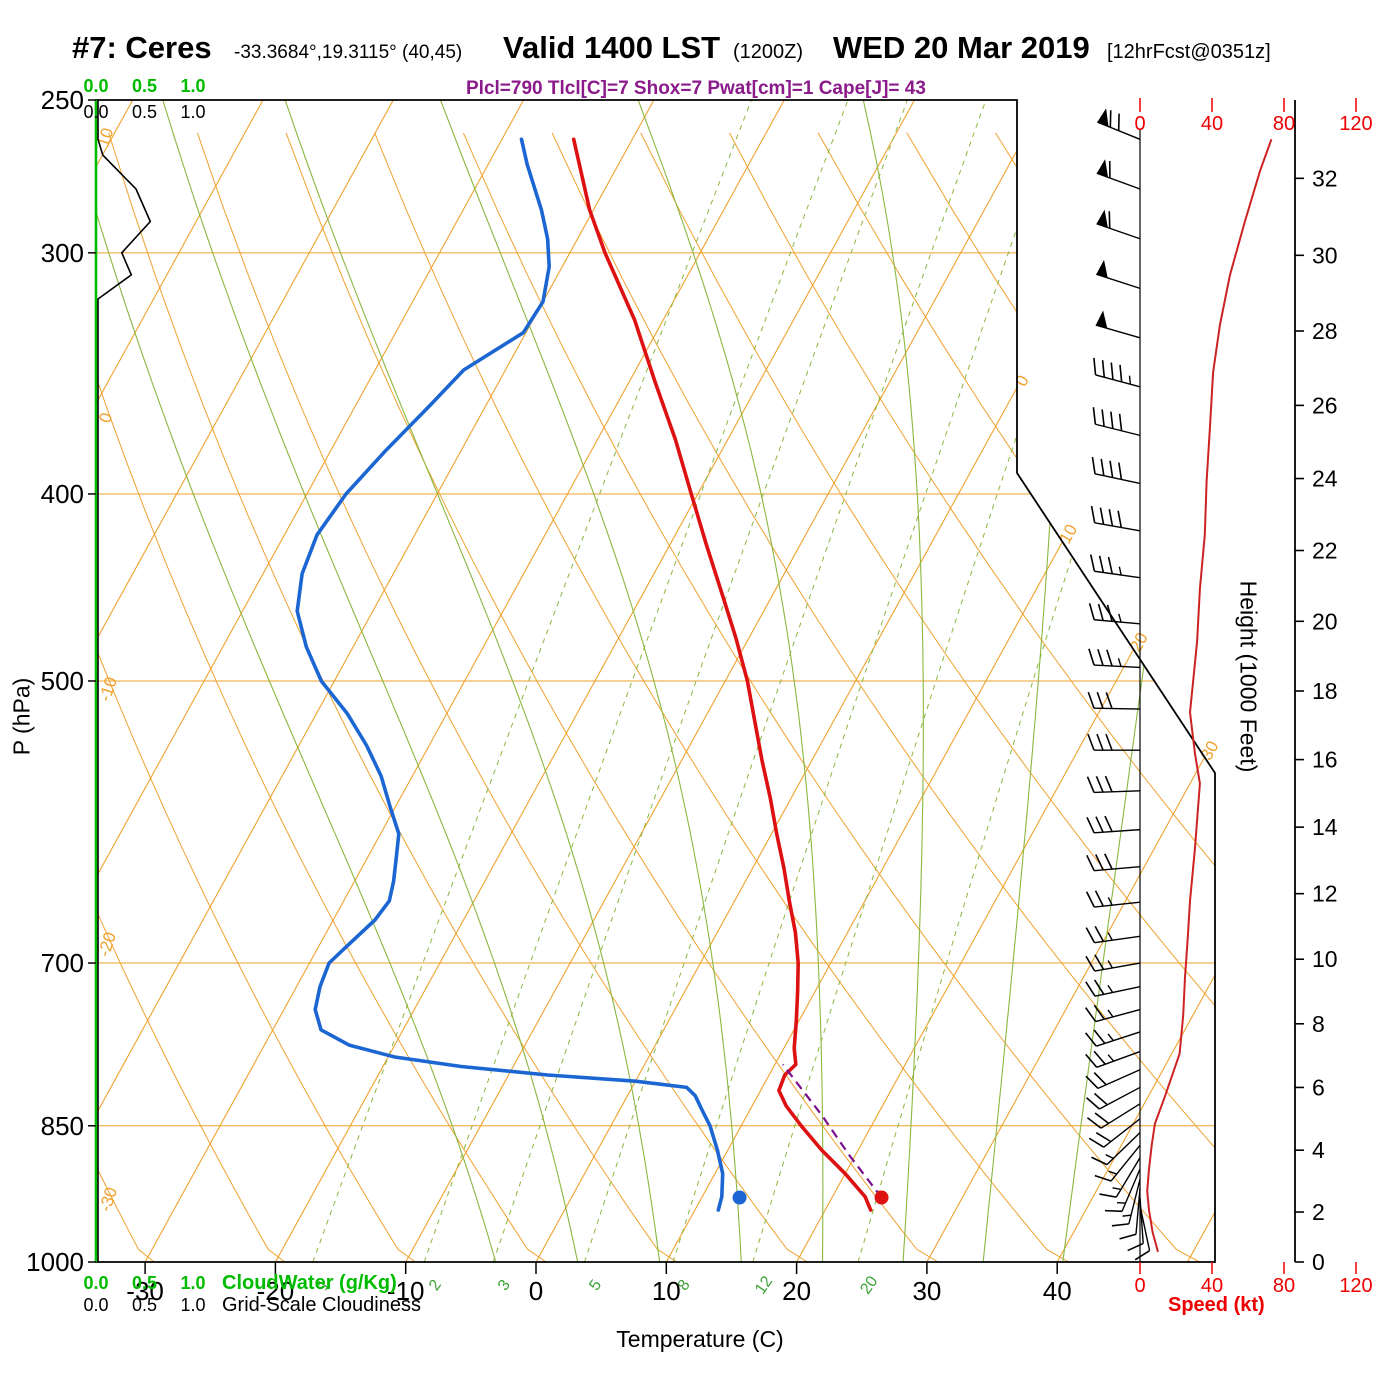 The height and width of the screenshot is (1400, 1400). I want to click on svg-text: 6, so click(1318, 1087).